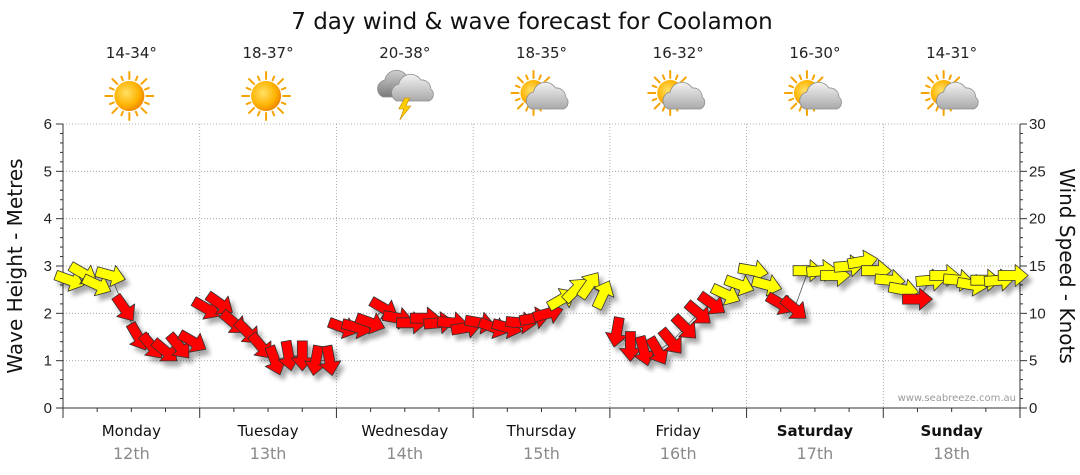  Describe the element at coordinates (131, 453) in the screenshot. I see `date-label: 12th` at that location.